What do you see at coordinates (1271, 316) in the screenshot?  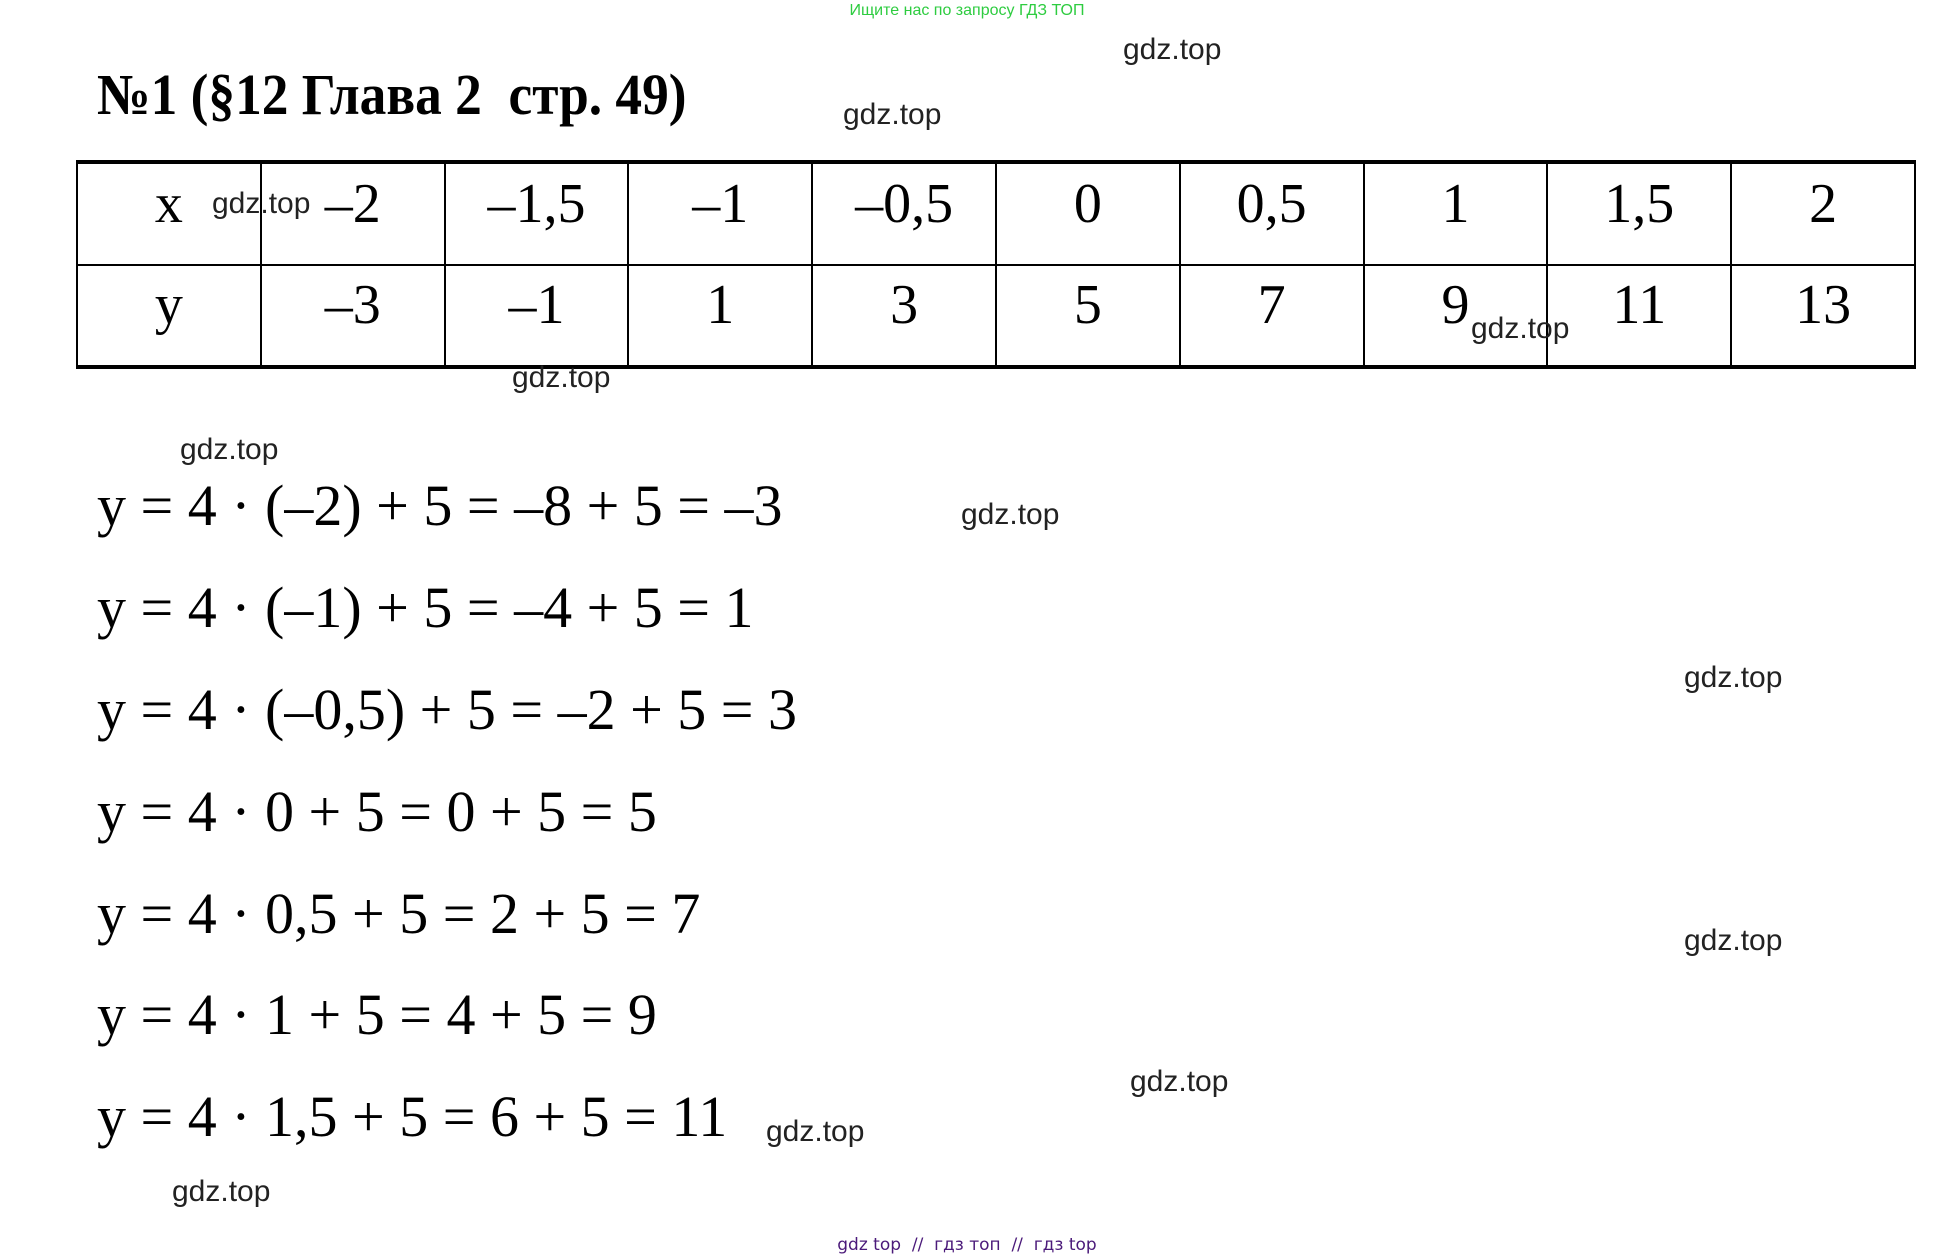 I see `y-cell: 7` at bounding box center [1271, 316].